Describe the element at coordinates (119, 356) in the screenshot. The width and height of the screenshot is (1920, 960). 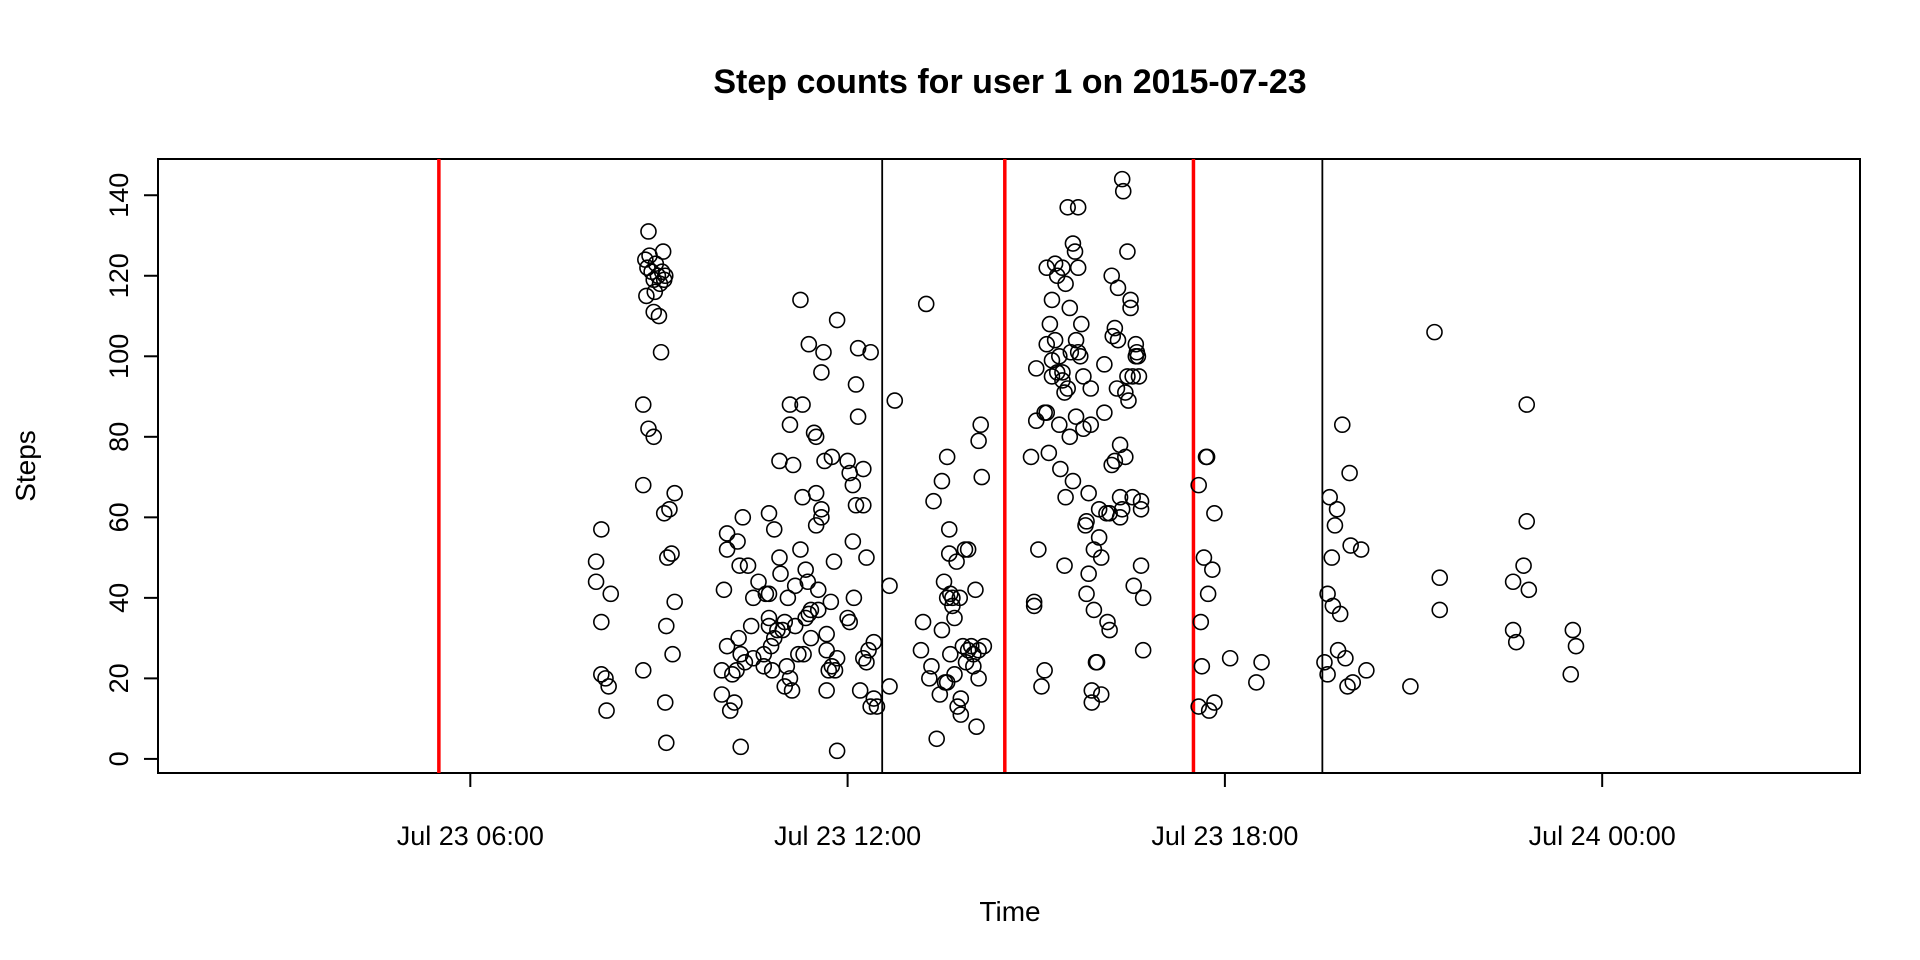
I see `y-tick-label: 100` at that location.